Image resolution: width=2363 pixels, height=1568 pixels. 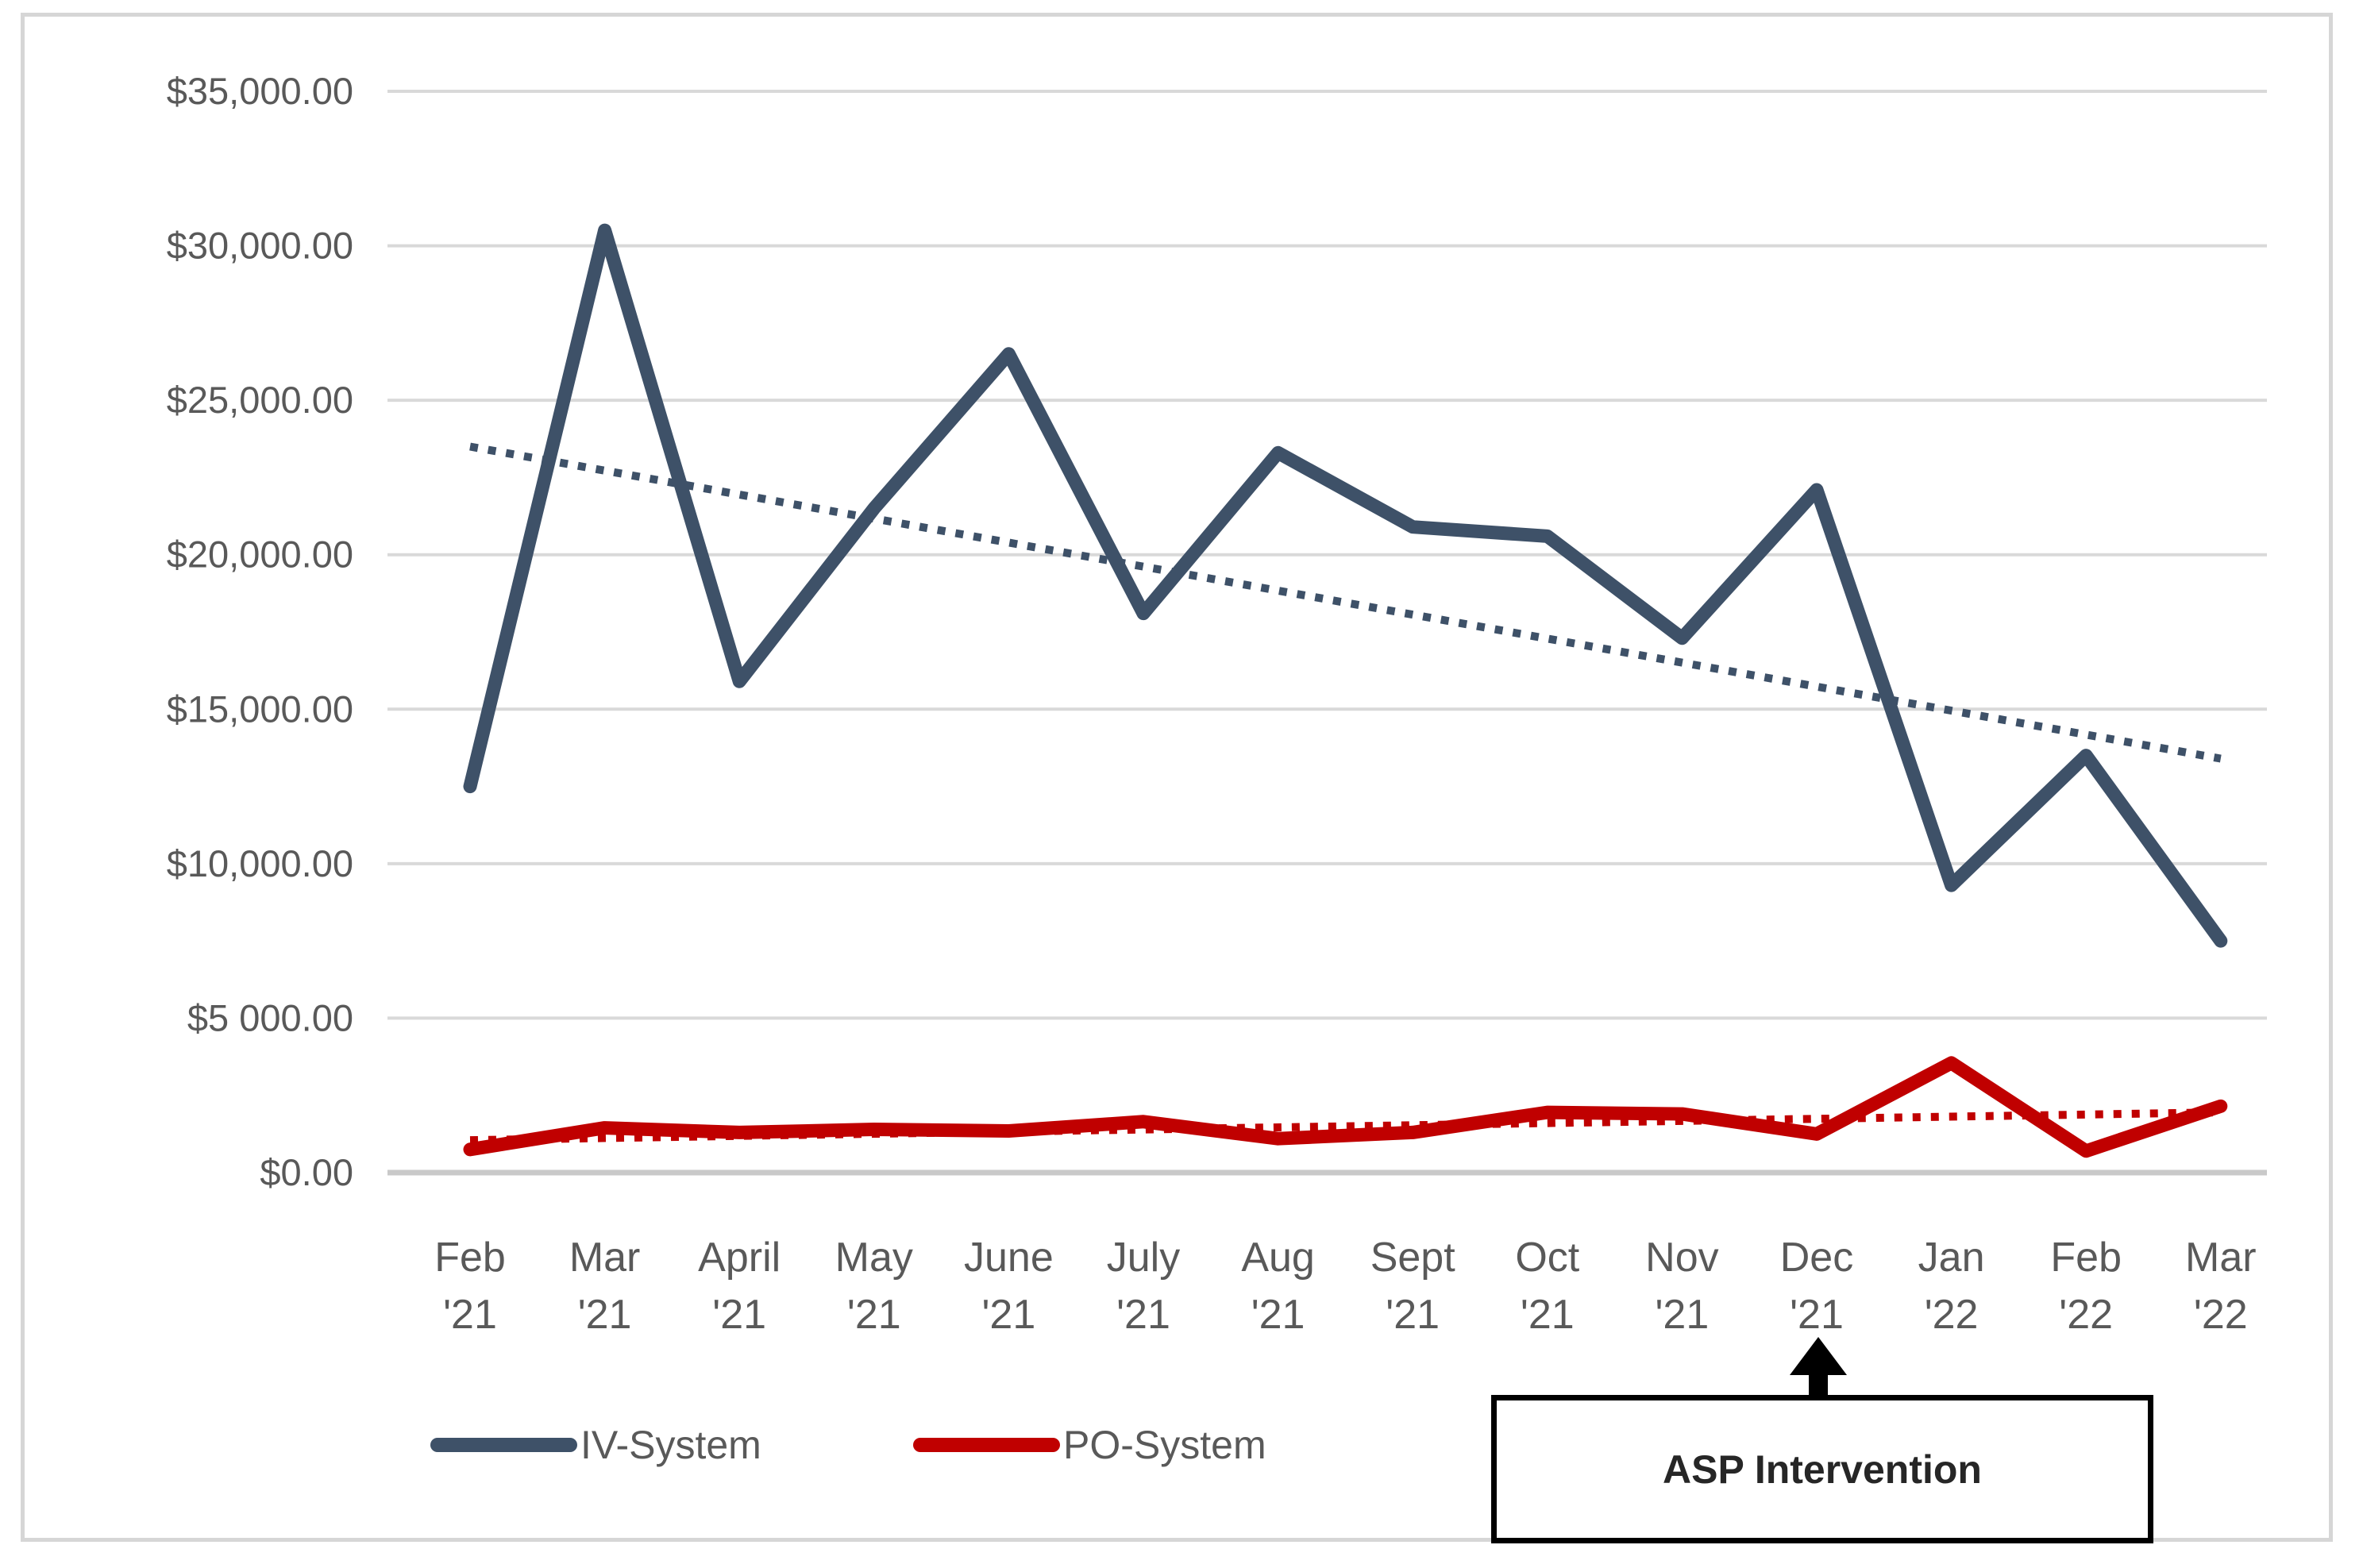 What do you see at coordinates (2221, 1286) in the screenshot?
I see `x-tick-label: Mar '22` at bounding box center [2221, 1286].